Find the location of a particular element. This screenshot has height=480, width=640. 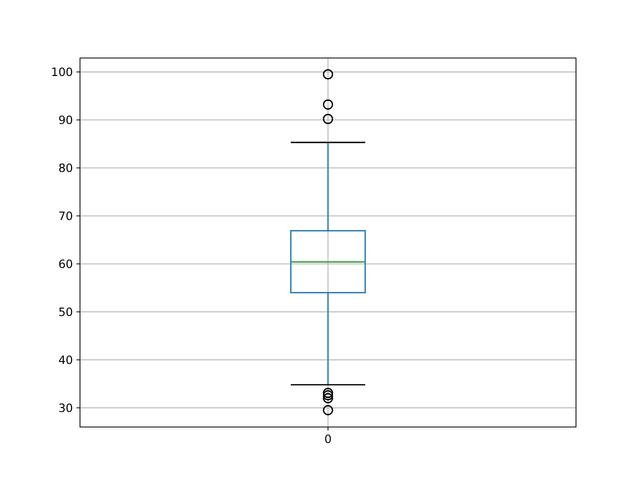

y-tick-label: 90 is located at coordinates (65, 119).